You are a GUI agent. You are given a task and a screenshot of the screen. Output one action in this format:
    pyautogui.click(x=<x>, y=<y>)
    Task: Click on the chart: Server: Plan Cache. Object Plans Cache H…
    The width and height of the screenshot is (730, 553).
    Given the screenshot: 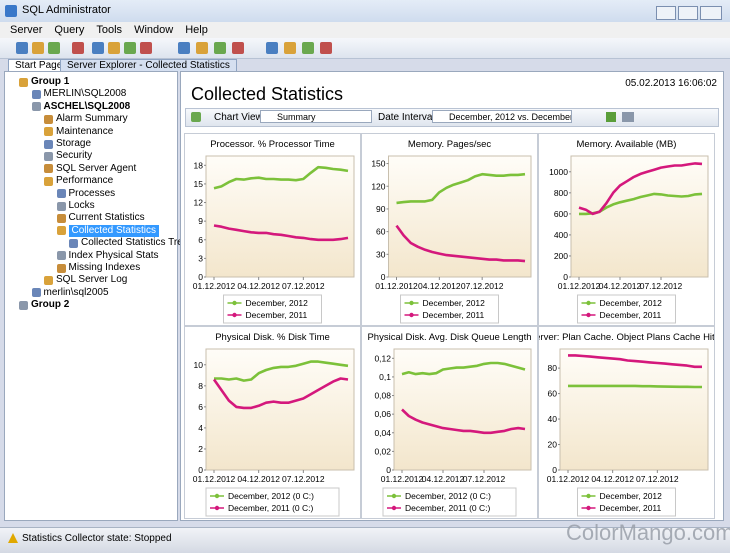 What is the action you would take?
    pyautogui.click(x=626, y=424)
    